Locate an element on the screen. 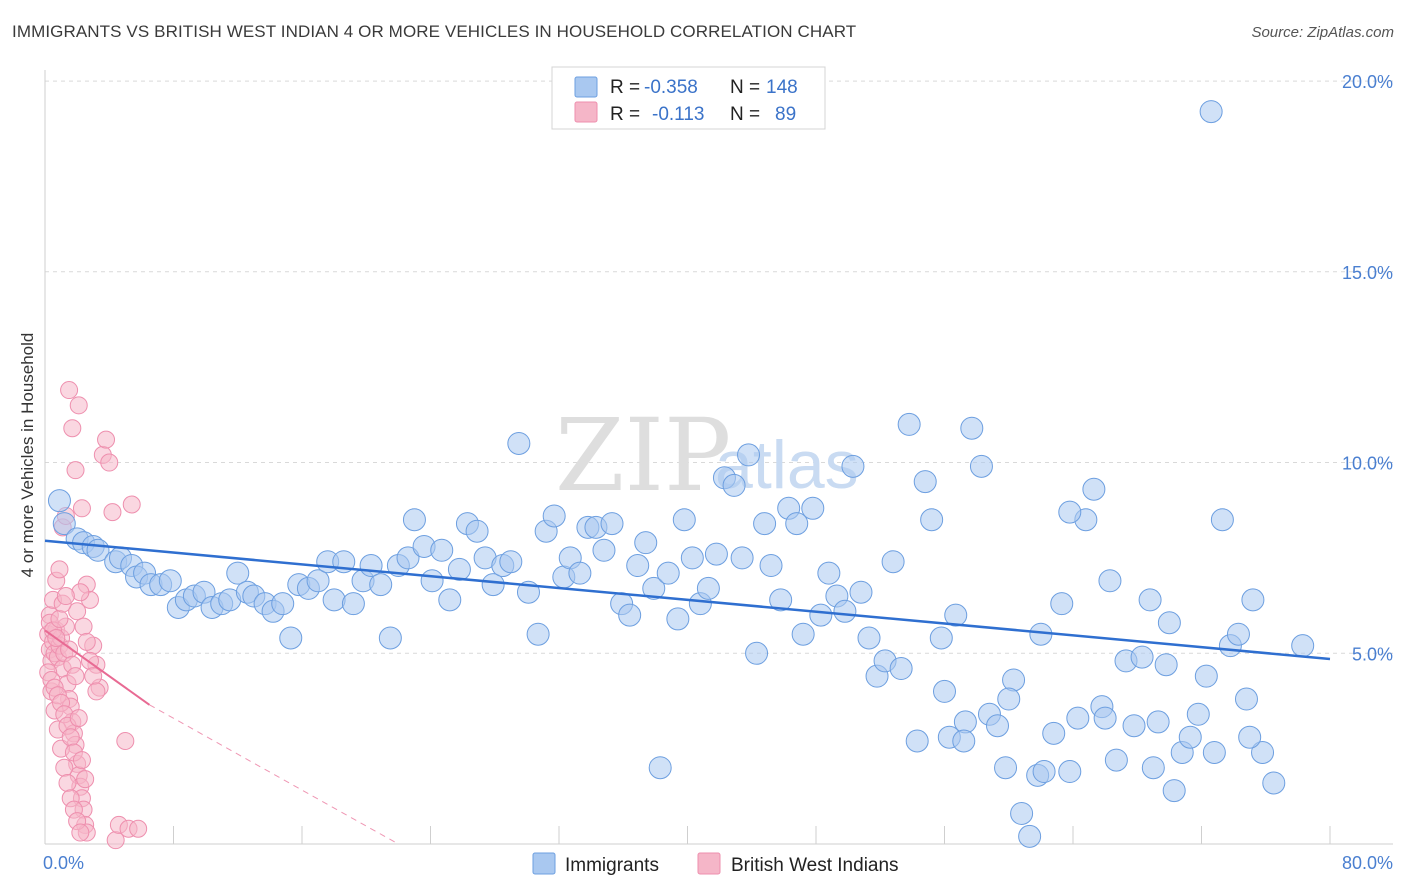  watermark-zip: ZIP is located at coordinates (643, 455).